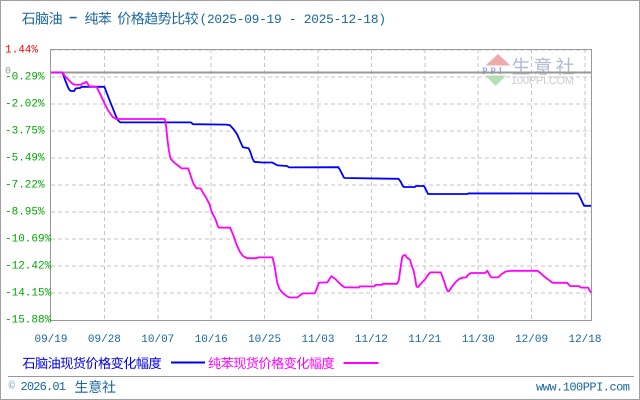  What do you see at coordinates (25, 213) in the screenshot?
I see `svg-text: -8.95%` at bounding box center [25, 213].